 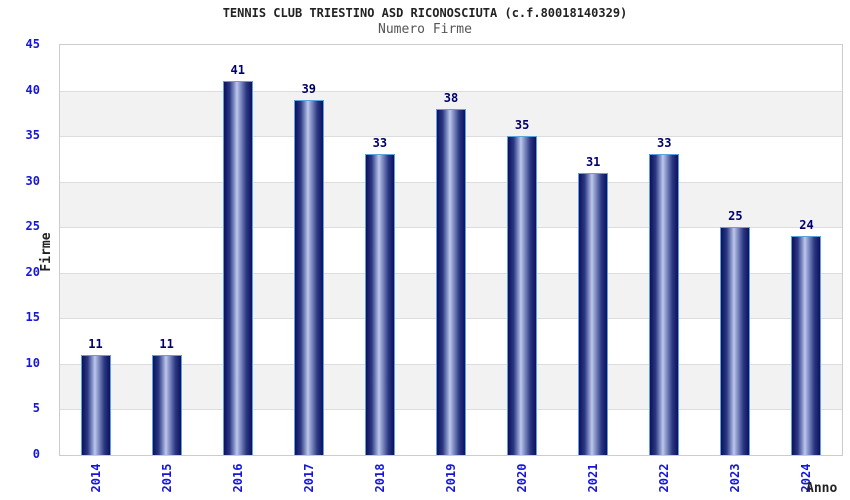 I want to click on y-tick-label: 0, so click(x=36, y=454).